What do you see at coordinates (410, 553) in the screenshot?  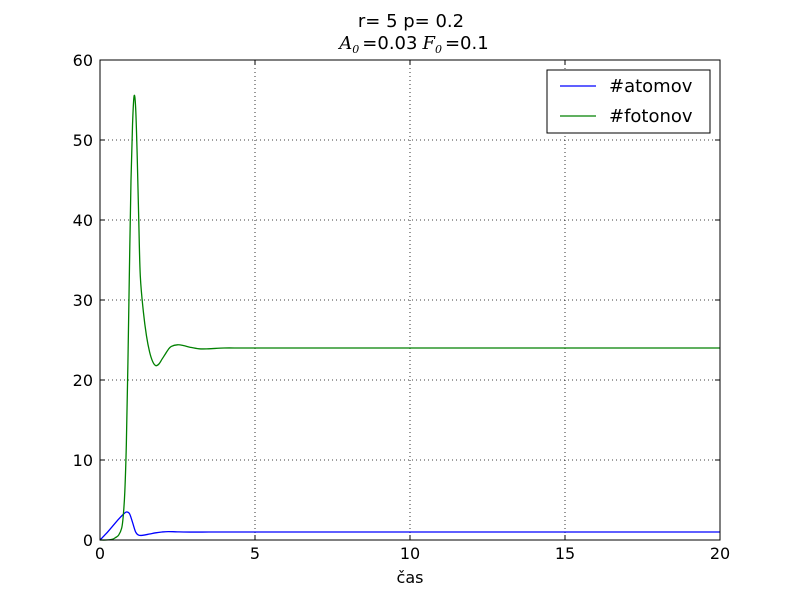 I see `x-tick-label: 10` at bounding box center [410, 553].